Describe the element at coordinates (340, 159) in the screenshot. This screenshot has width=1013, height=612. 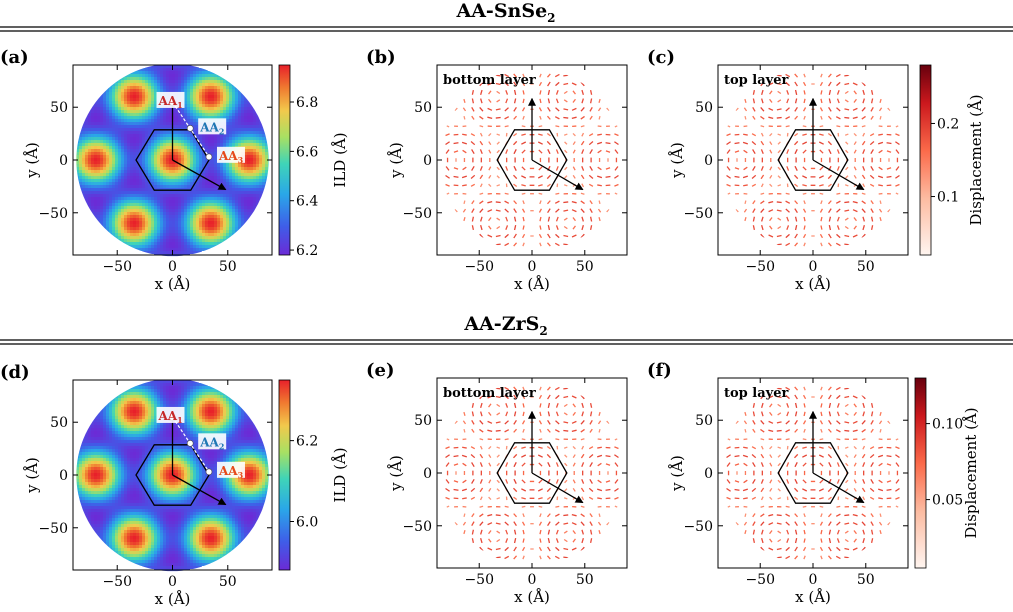
I see `colorbar-label: ILD (Å)` at that location.